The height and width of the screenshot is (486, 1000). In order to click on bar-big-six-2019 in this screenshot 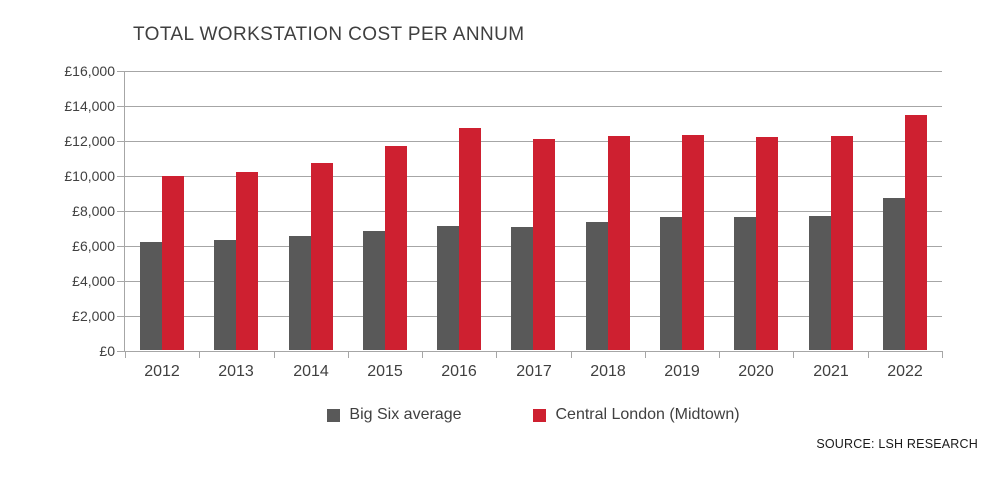, I will do `click(671, 283)`.